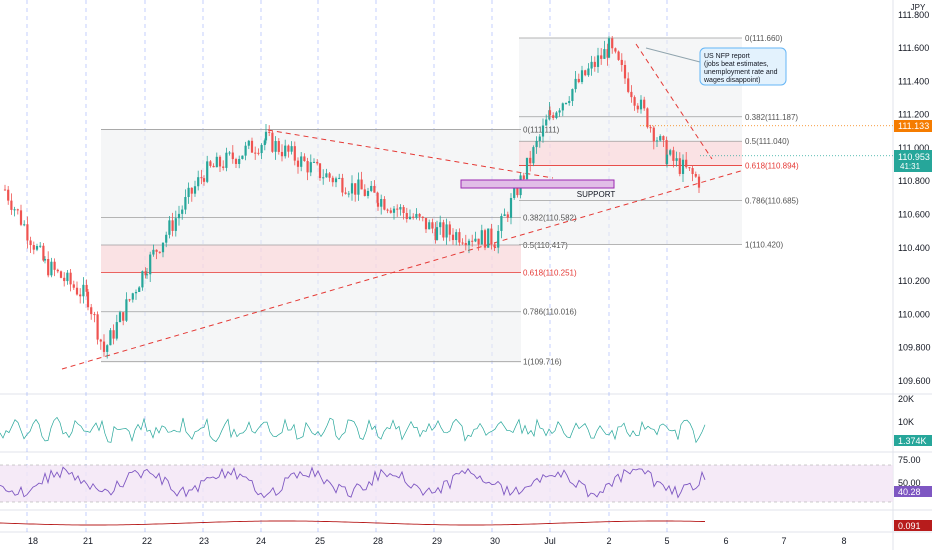 This screenshot has height=550, width=932. I want to click on third-indicator-line, so click(352, 523).